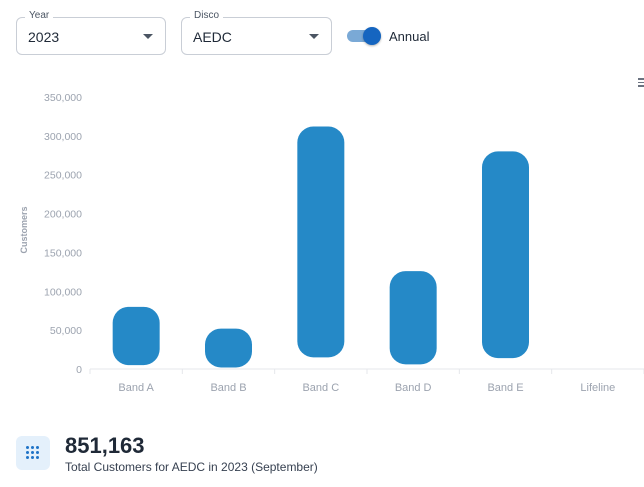 This screenshot has height=487, width=644. Describe the element at coordinates (63, 253) in the screenshot. I see `y-tick-label: 150,000` at that location.